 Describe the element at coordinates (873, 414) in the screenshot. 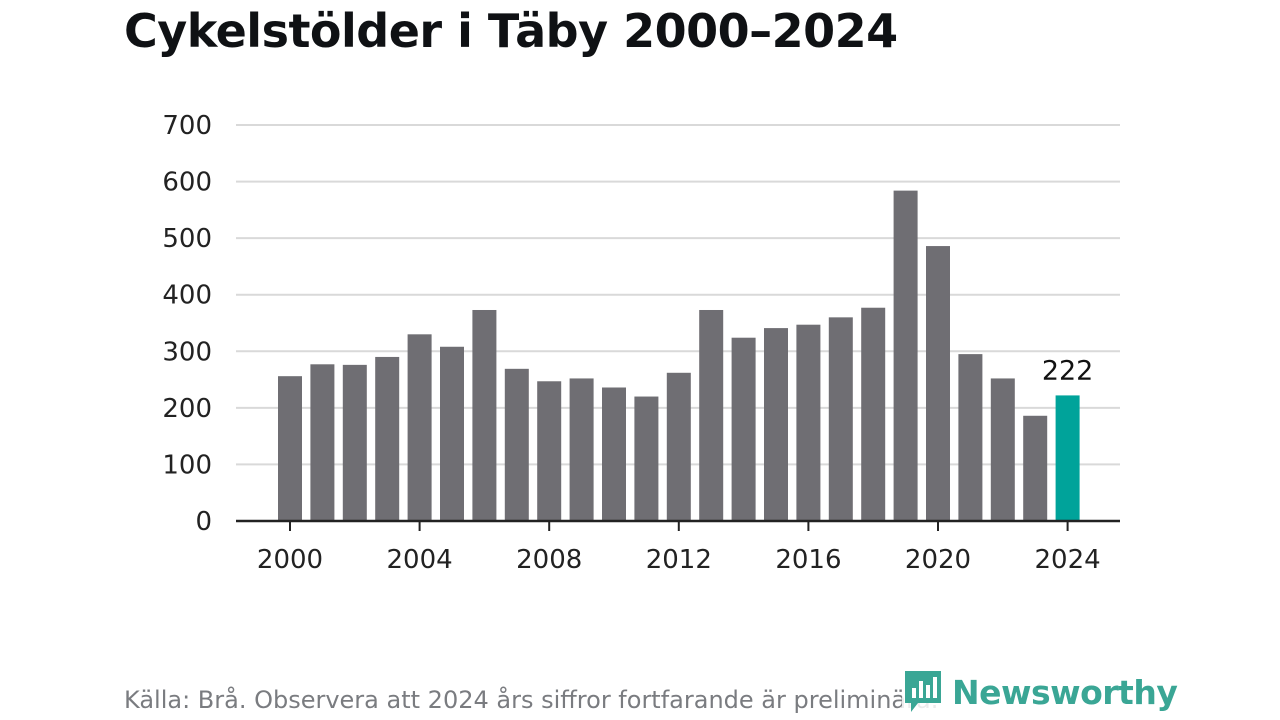

I see `bar-2018` at that location.